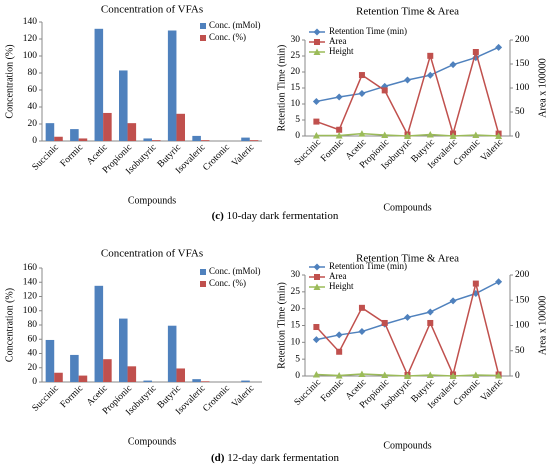 The width and height of the screenshot is (550, 467). What do you see at coordinates (30, 268) in the screenshot?
I see `y-tick-label: 160` at bounding box center [30, 268].